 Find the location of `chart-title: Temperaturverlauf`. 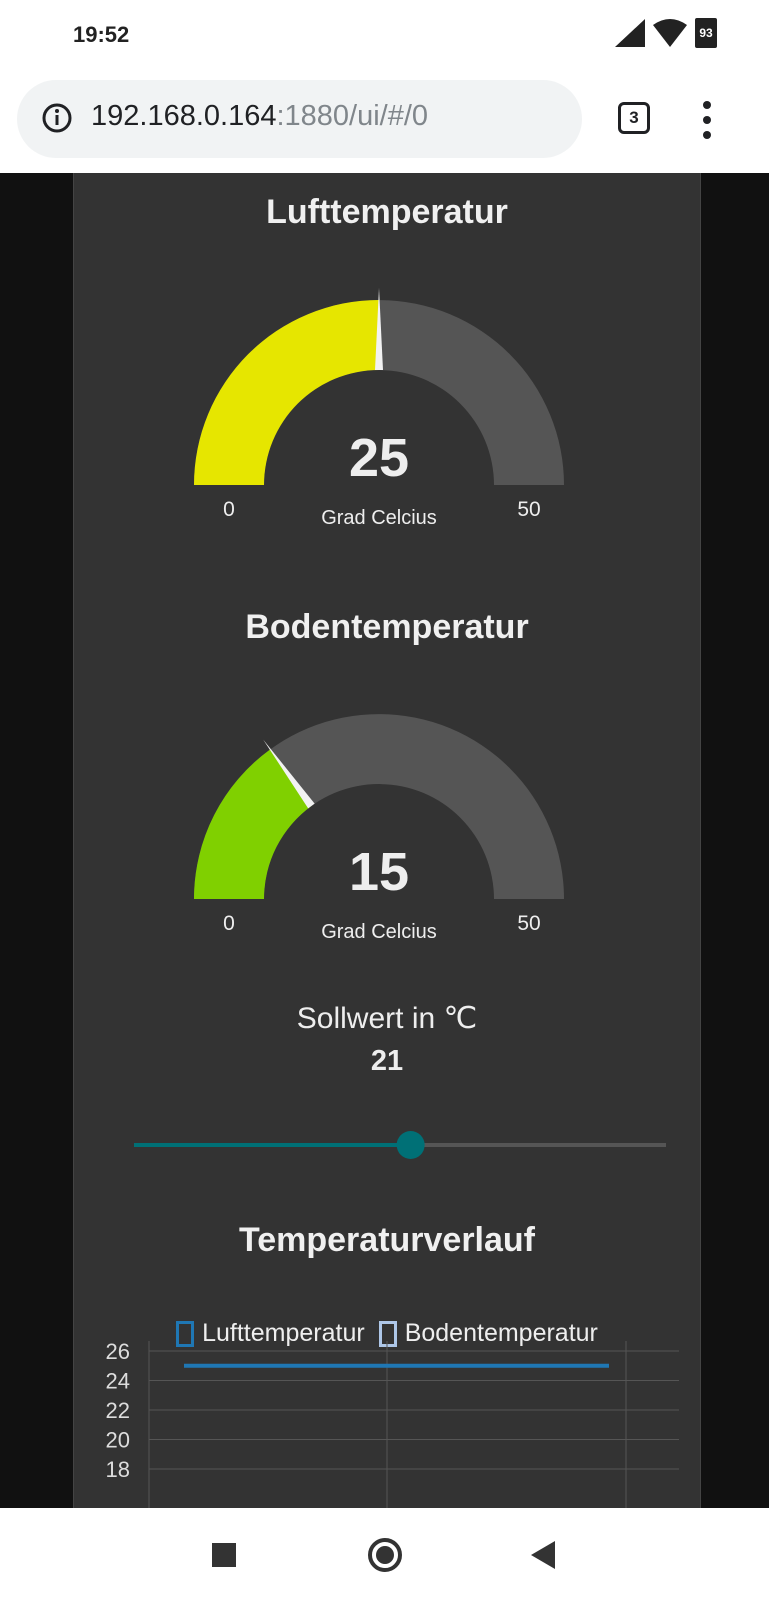

chart-title: Temperaturverlauf is located at coordinates (387, 1240).